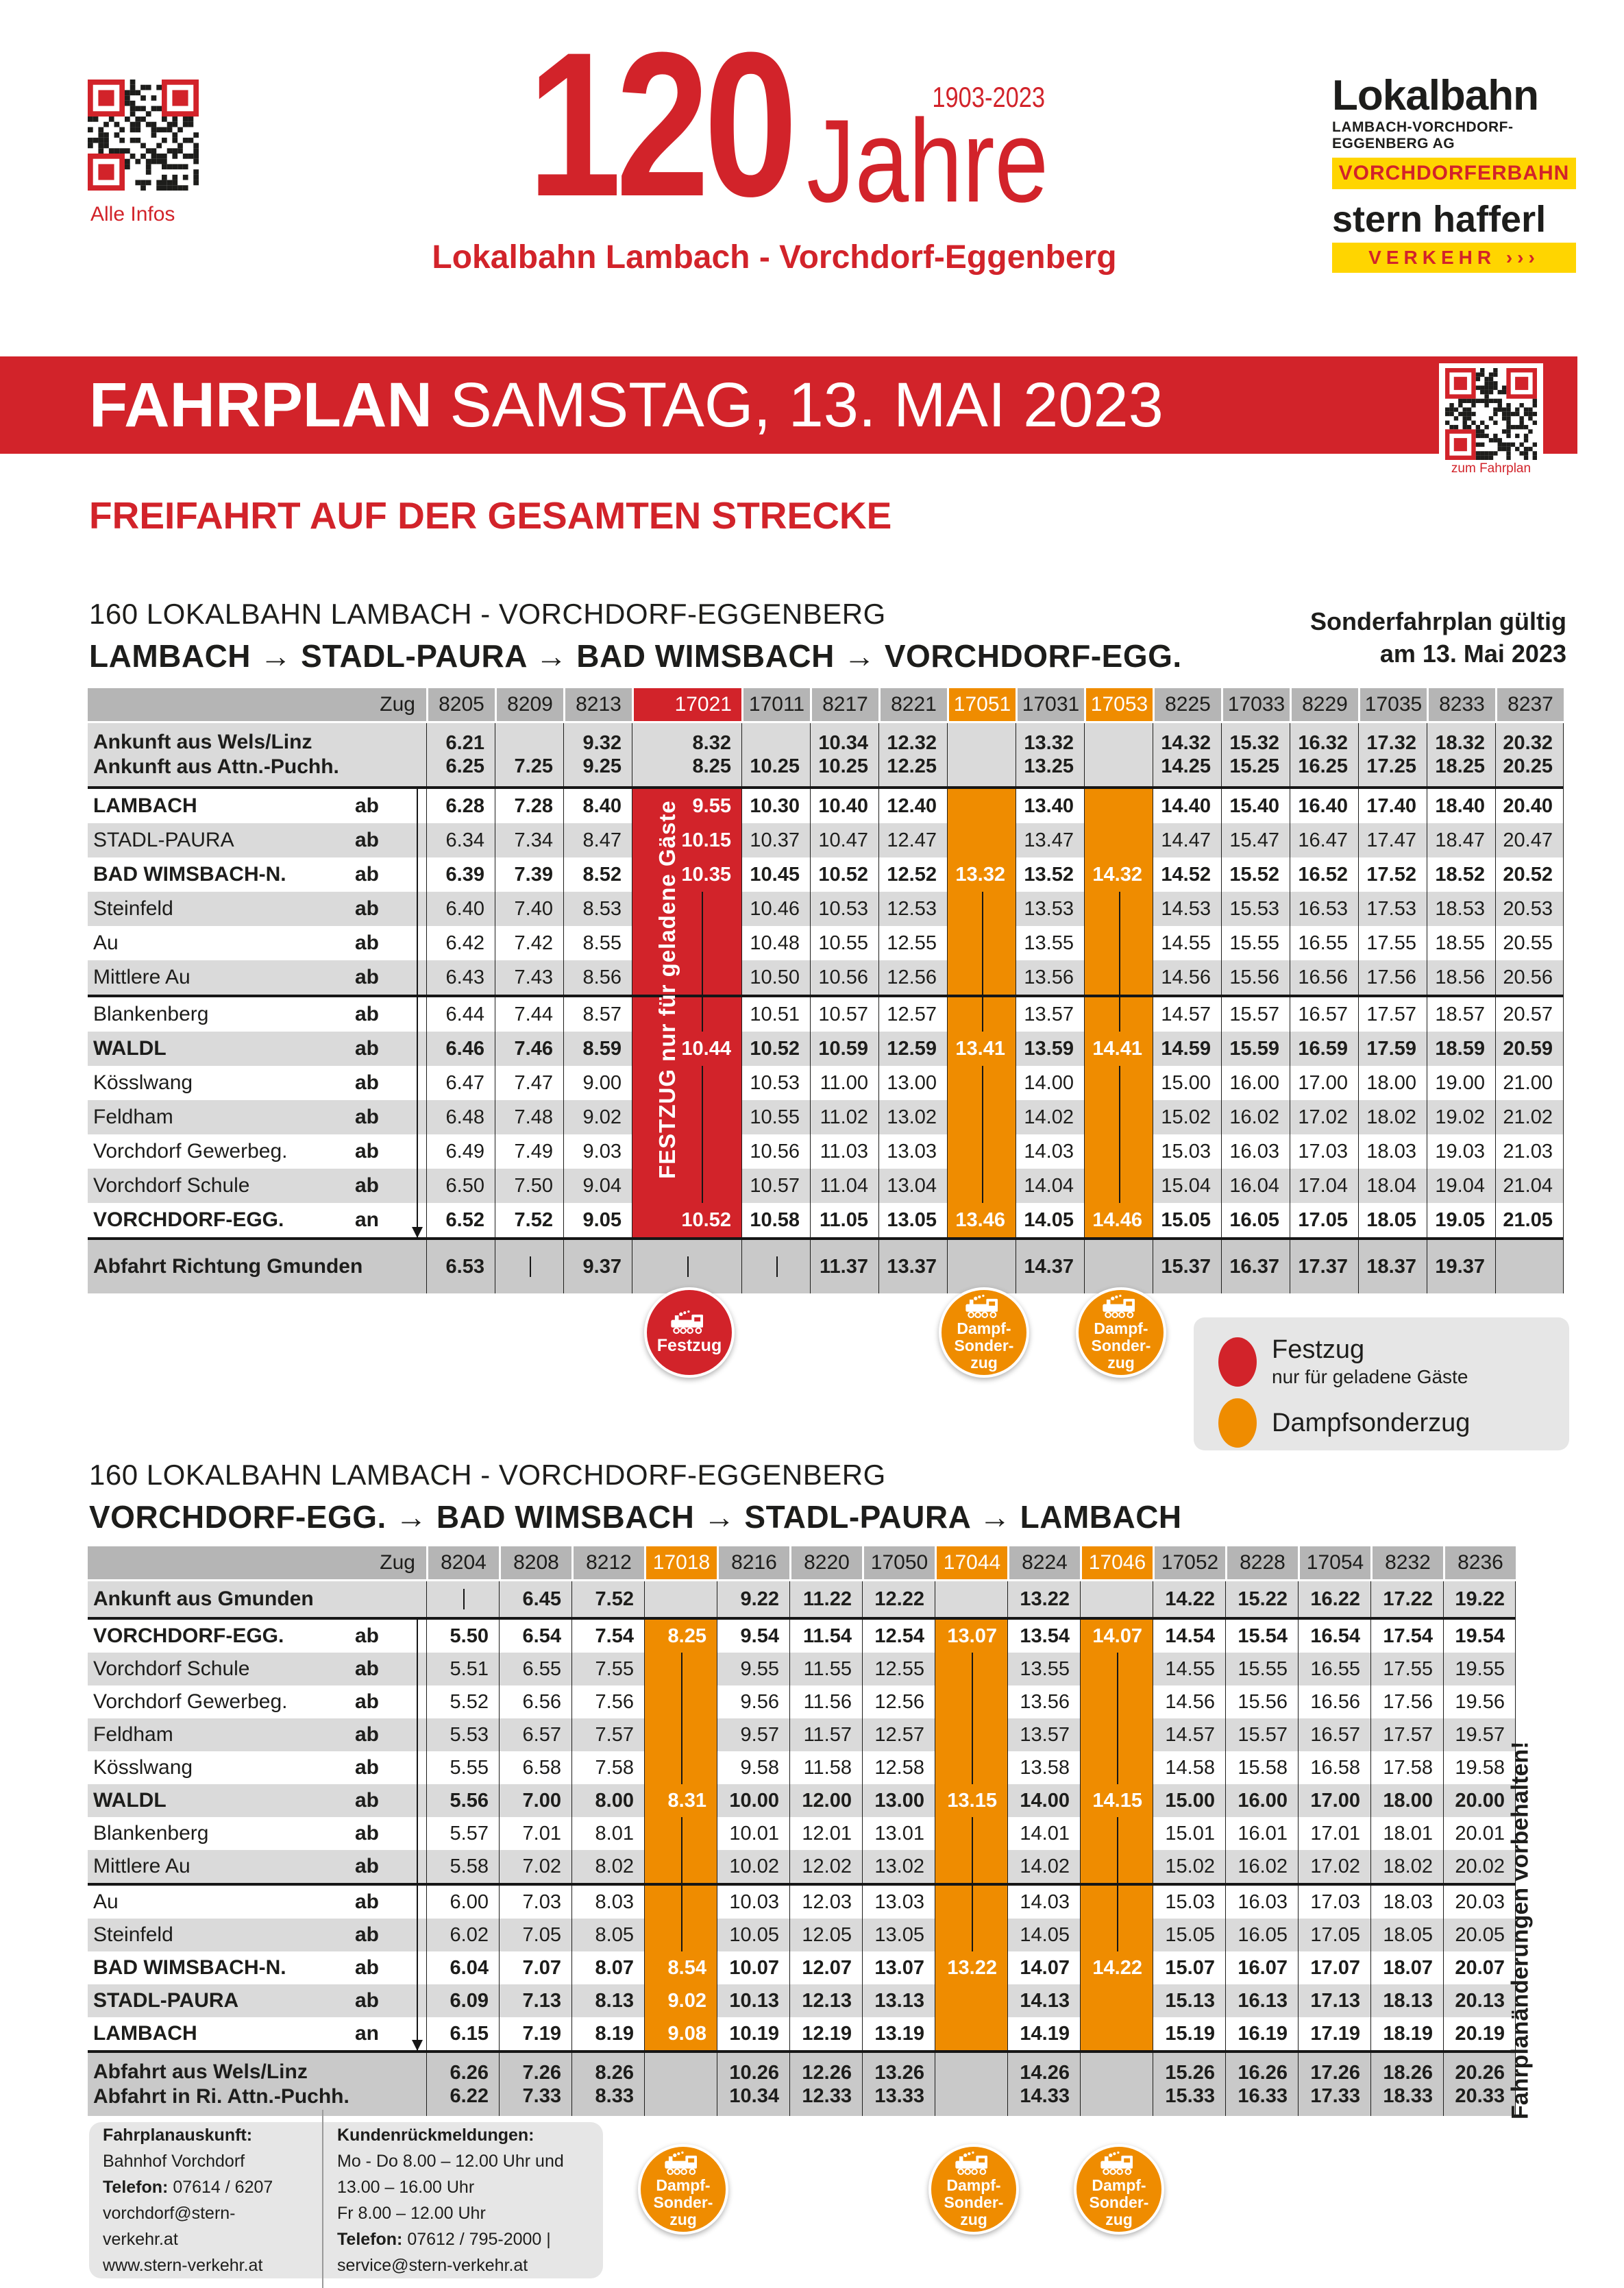 This screenshot has height=2288, width=1624. I want to click on banner-title: FAHRPLAN SAMSTAG, 13. MAI 2023, so click(626, 405).